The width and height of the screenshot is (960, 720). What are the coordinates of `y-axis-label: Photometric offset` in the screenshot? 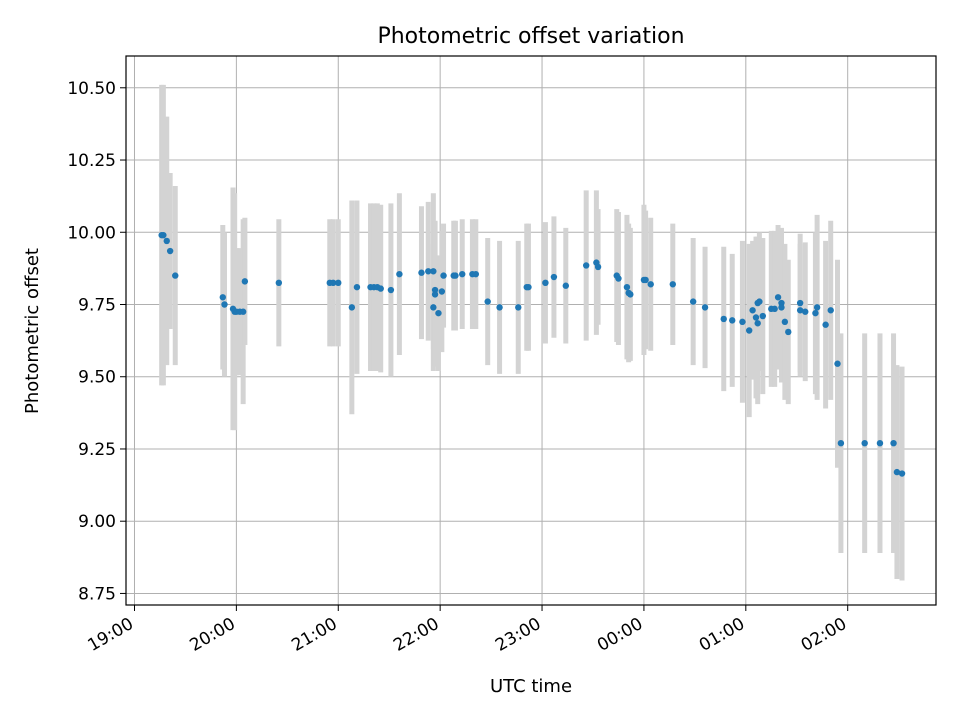 It's located at (32, 331).